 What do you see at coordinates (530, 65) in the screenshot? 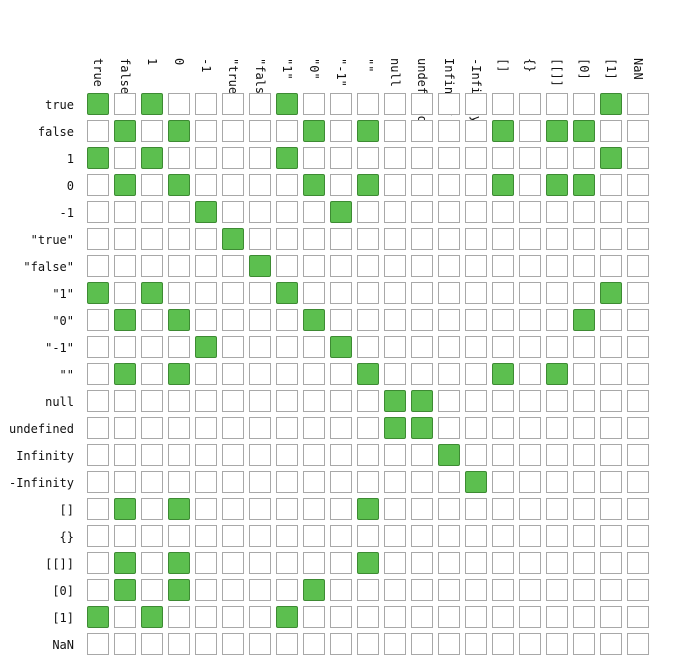
I see `column-label: {}` at bounding box center [530, 65].